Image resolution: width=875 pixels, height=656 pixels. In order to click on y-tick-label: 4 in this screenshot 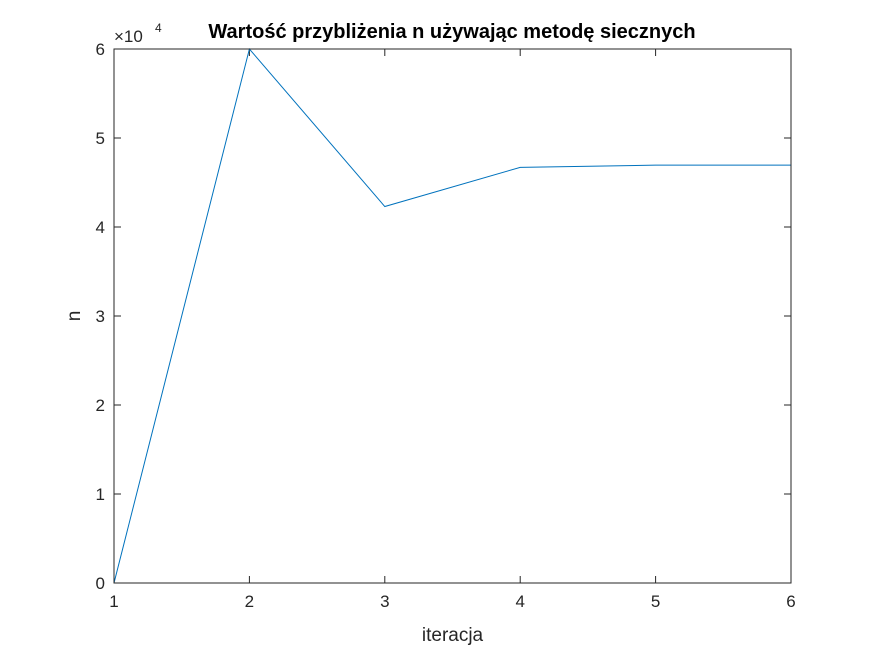, I will do `click(100, 227)`.